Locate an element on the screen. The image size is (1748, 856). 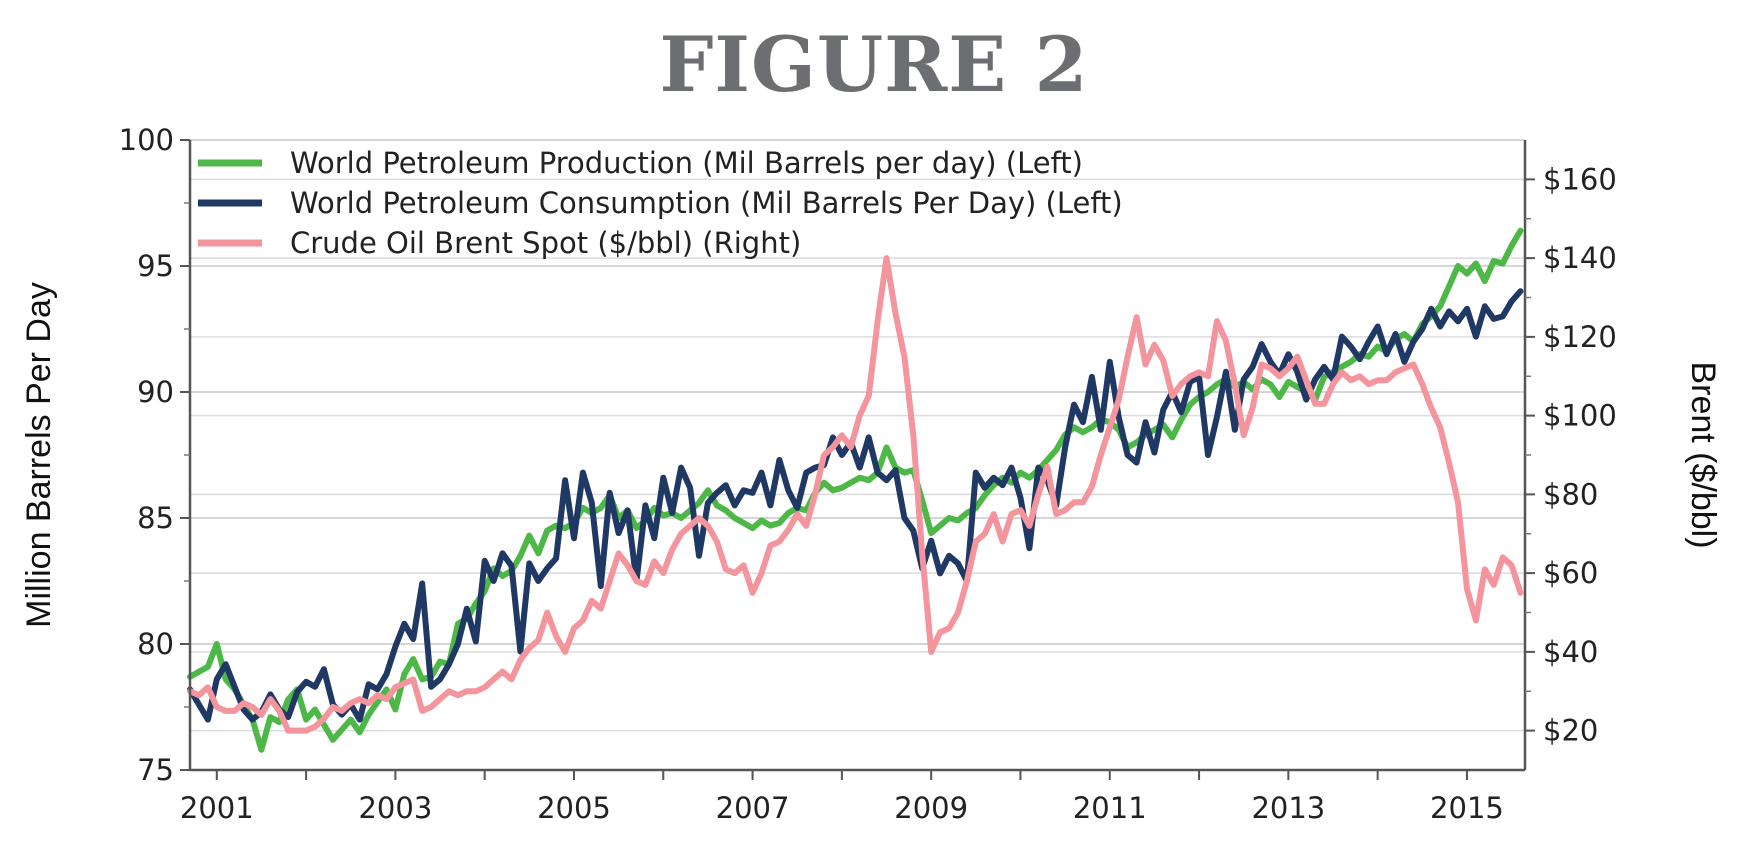
y-tick-label: 90 is located at coordinates (155, 392).